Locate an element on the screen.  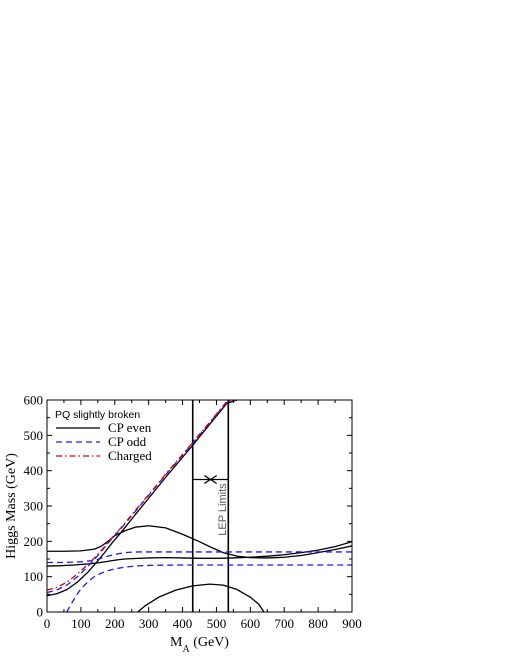
x-tick-label: 700 is located at coordinates (284, 623).